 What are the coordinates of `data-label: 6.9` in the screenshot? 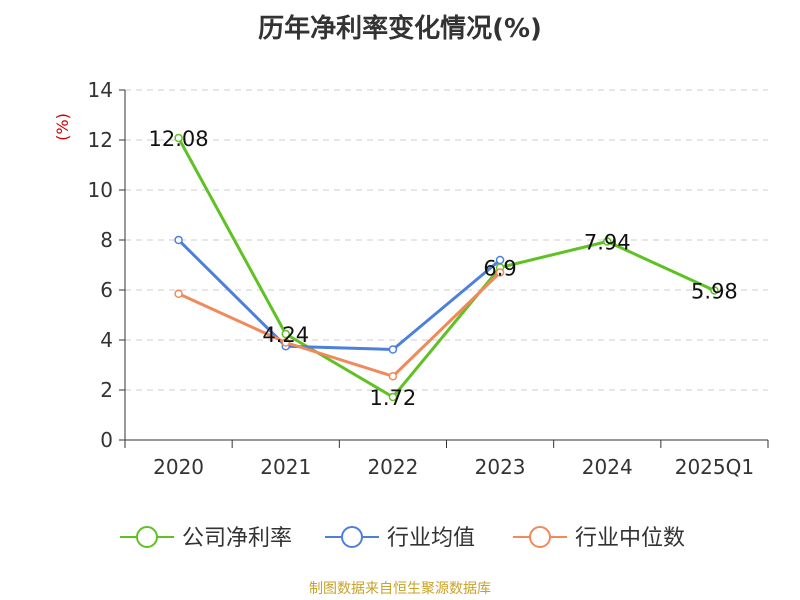 It's located at (499, 269).